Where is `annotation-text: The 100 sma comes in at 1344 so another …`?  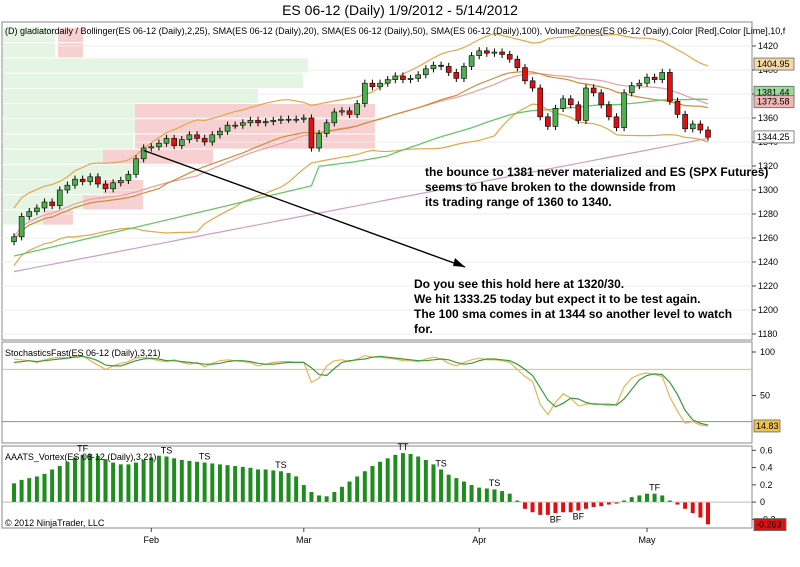
annotation-text: The 100 sma comes in at 1344 so another … is located at coordinates (573, 314).